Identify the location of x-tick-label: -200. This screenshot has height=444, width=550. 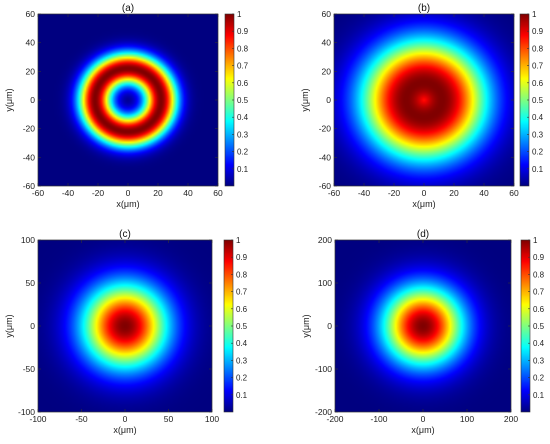
(334, 419).